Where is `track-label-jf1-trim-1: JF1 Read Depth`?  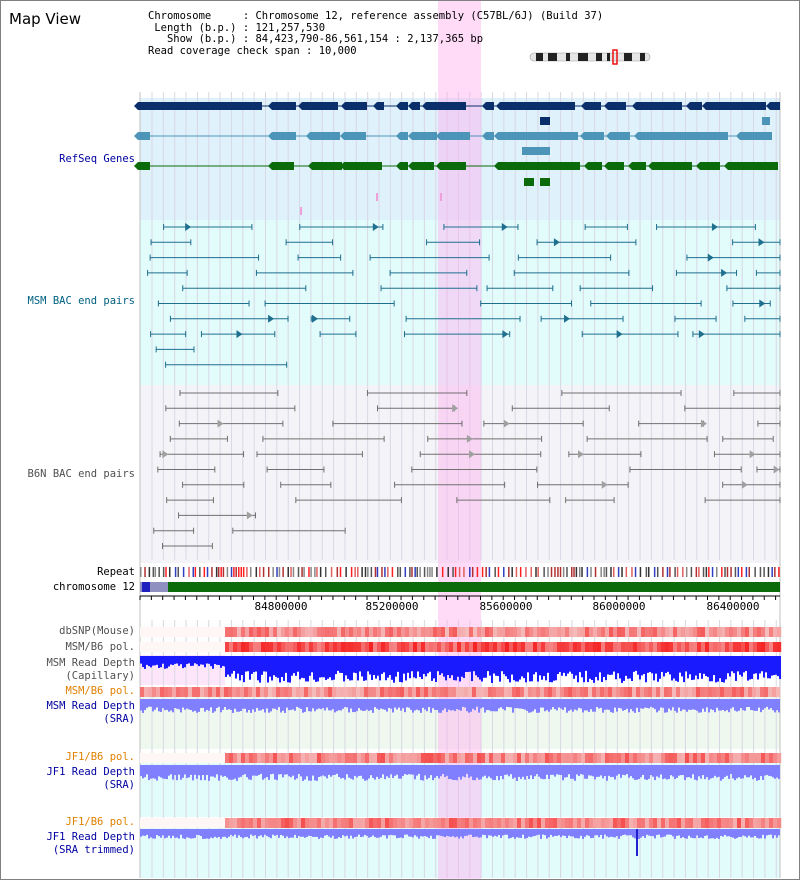
track-label-jf1-trim-1: JF1 Read Depth is located at coordinates (90, 837).